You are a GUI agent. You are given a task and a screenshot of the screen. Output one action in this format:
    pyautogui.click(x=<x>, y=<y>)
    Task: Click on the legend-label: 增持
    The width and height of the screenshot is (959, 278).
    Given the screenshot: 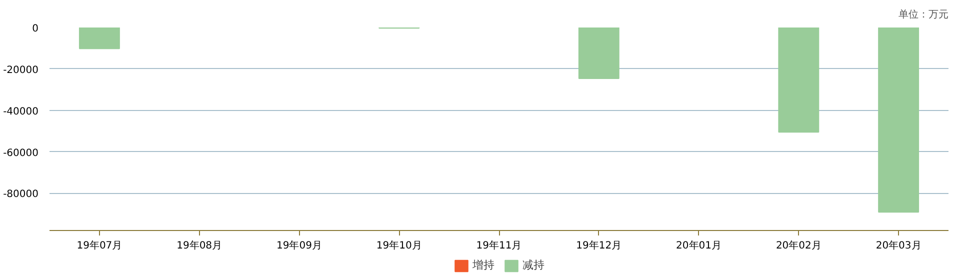 What is the action you would take?
    pyautogui.click(x=483, y=265)
    